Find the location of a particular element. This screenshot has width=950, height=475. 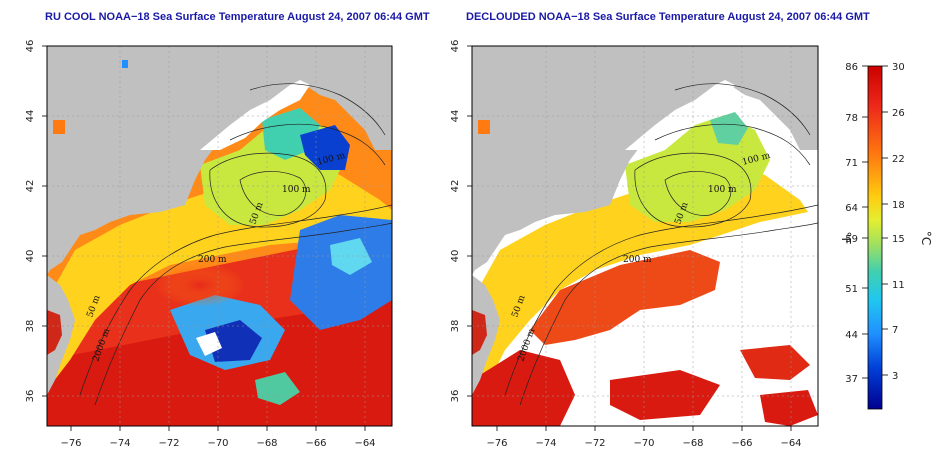

colorbar-f-tick: 37 is located at coordinates (851, 379).